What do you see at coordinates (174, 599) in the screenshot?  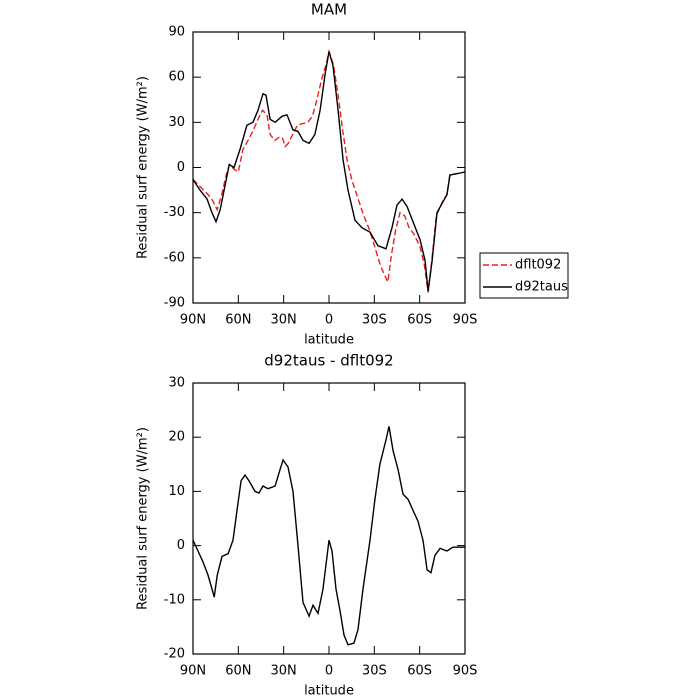 I see `y-tick-label: -10` at bounding box center [174, 599].